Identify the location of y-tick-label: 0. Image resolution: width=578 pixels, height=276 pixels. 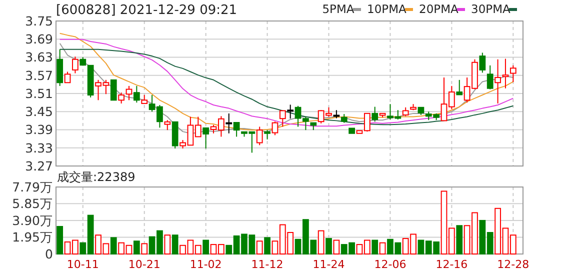
(49, 254).